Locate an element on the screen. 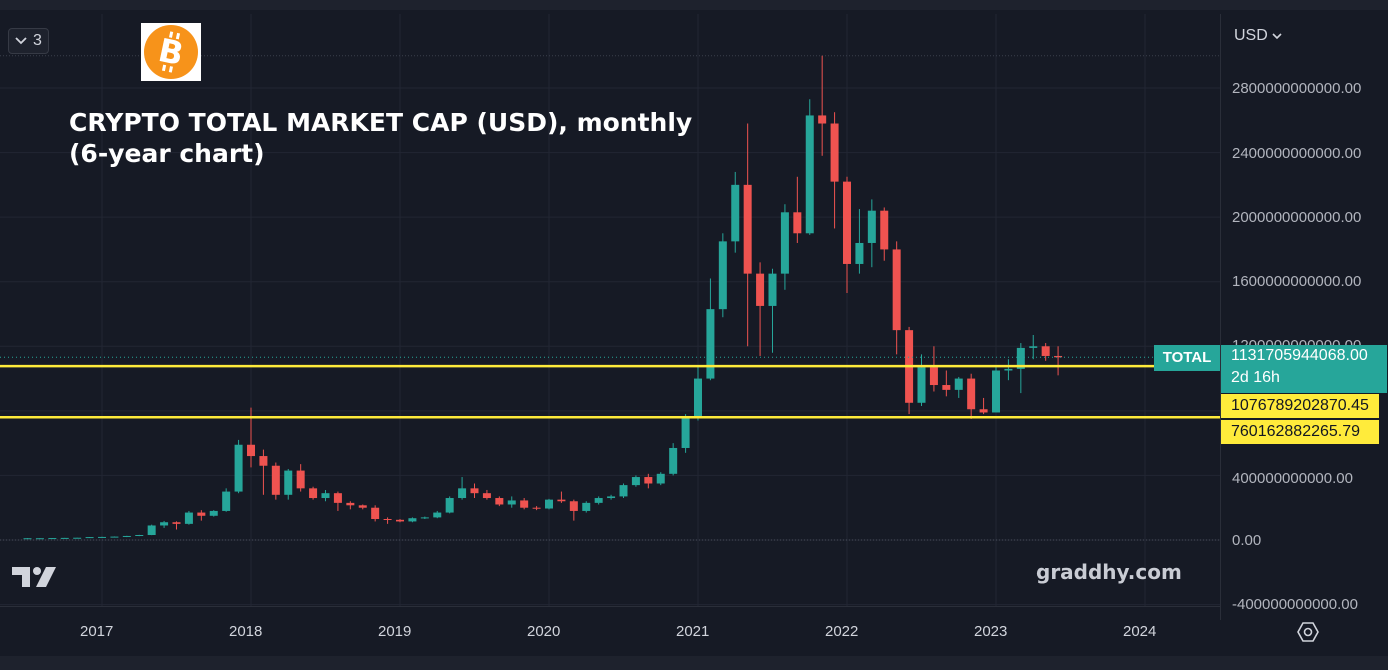 This screenshot has width=1388, height=670. y-tick-label: -400000000000.00 is located at coordinates (1295, 604).